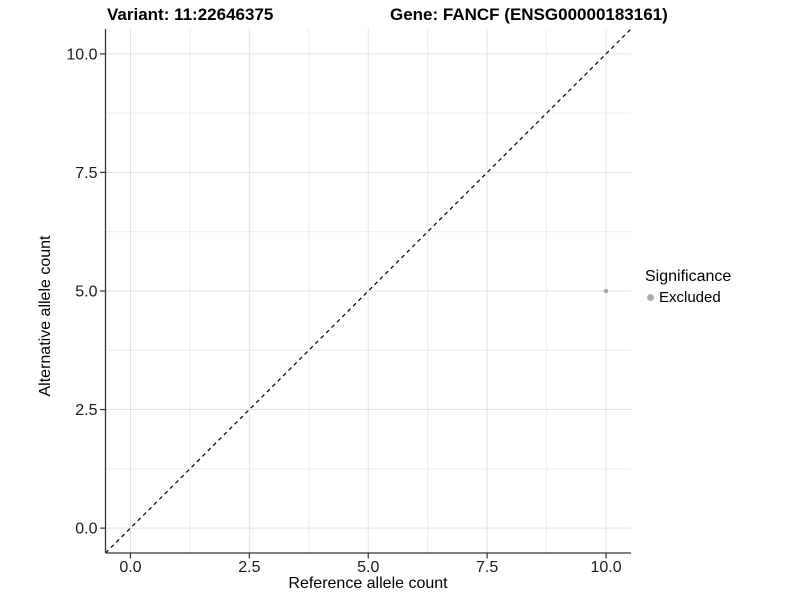 Image resolution: width=800 pixels, height=600 pixels. Describe the element at coordinates (487, 567) in the screenshot. I see `x-tick-label: 7.5` at that location.